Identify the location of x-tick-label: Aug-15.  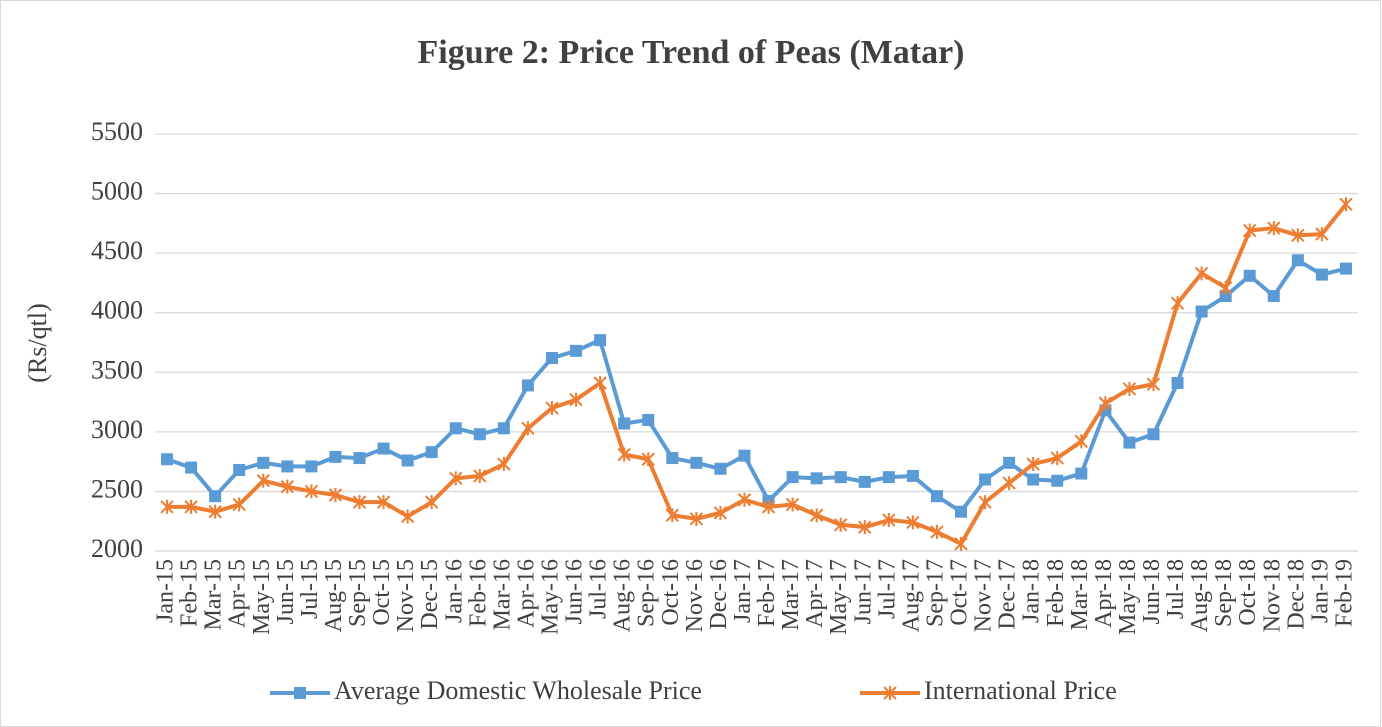
(334, 595).